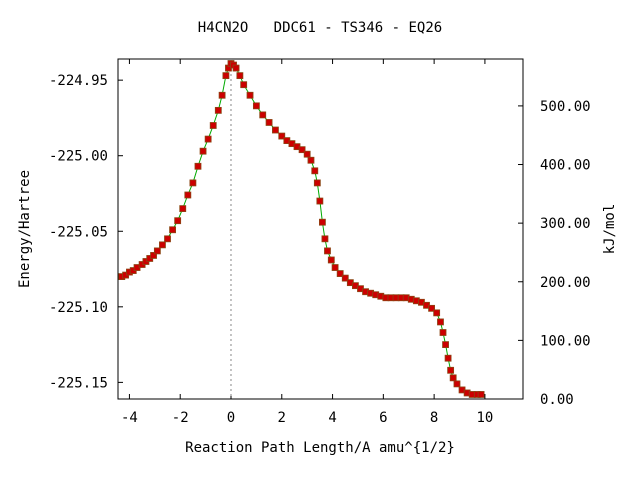 This screenshot has height=480, width=640. I want to click on y2-tick-label: 500.00, so click(565, 107).